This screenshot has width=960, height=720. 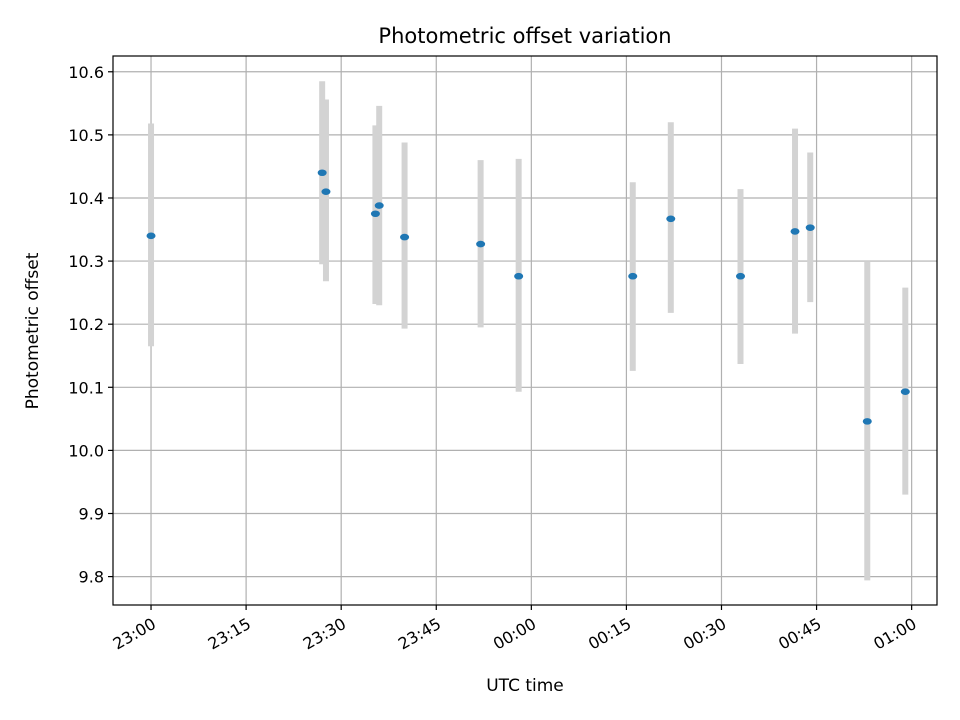 What do you see at coordinates (33, 330) in the screenshot?
I see `y-axis-label: Photometric offset` at bounding box center [33, 330].